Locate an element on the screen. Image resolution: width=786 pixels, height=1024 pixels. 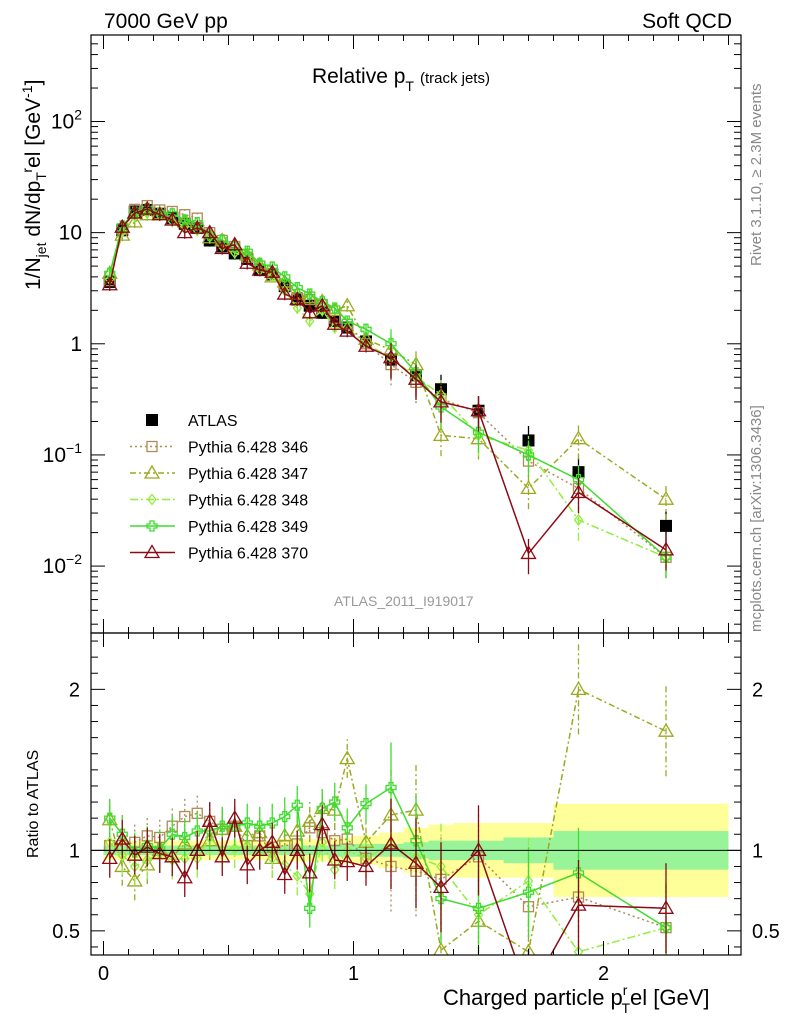
x-tick-label: 2 is located at coordinates (603, 974).